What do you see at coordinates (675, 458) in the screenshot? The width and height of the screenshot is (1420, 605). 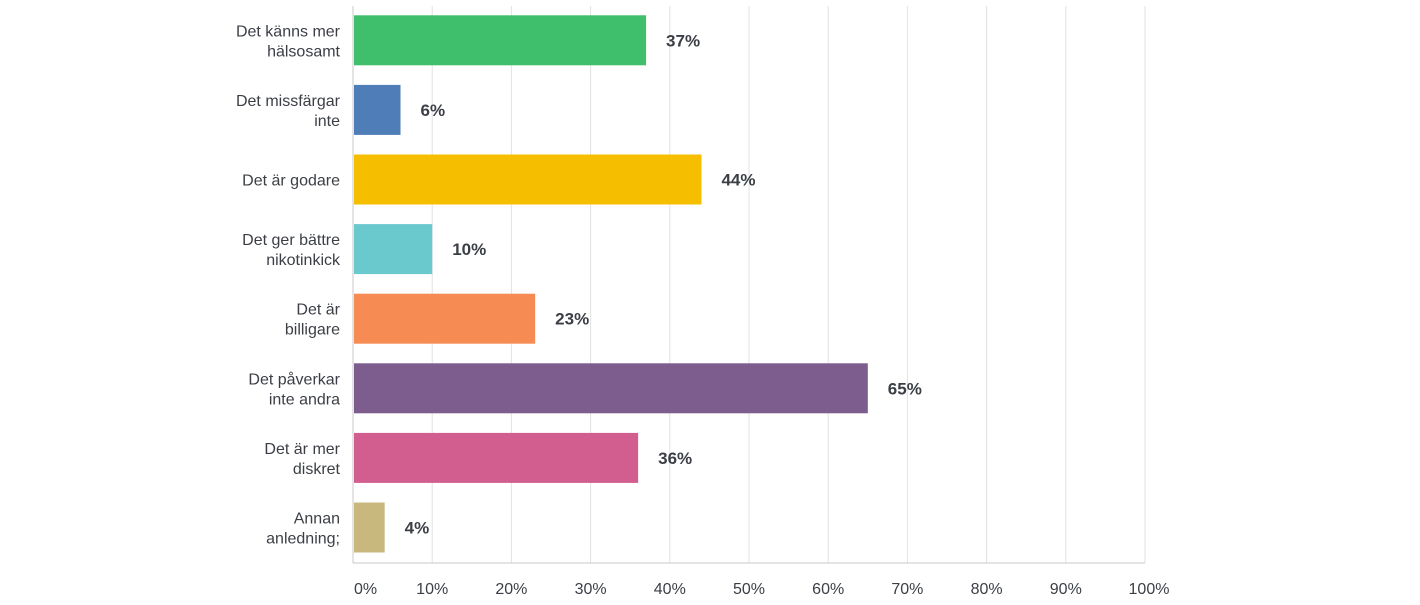 I see `value-label: 36%` at bounding box center [675, 458].